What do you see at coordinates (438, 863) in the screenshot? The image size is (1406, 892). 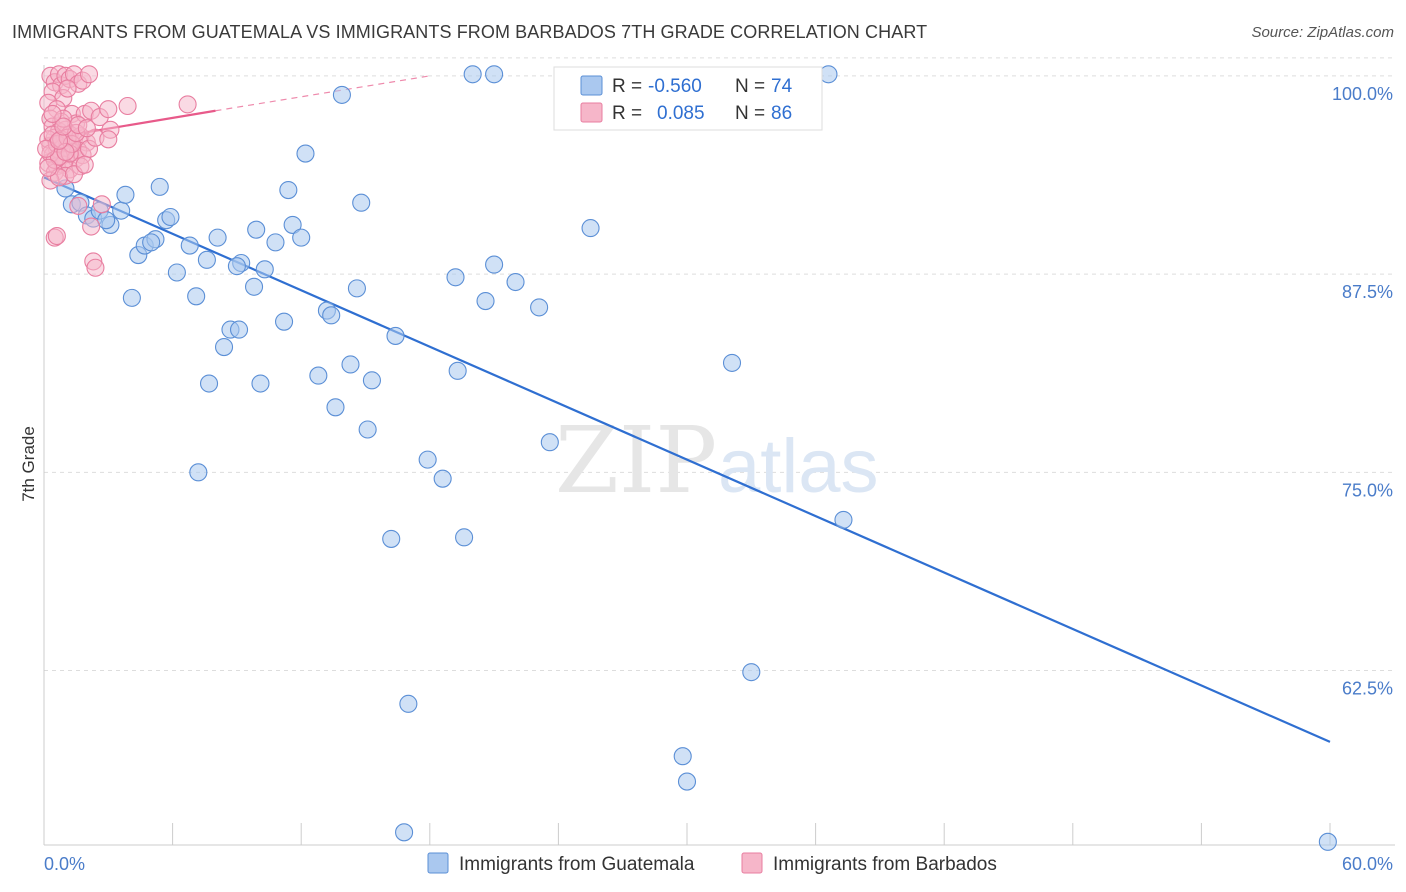 I see `series-swatch-guatemala` at bounding box center [438, 863].